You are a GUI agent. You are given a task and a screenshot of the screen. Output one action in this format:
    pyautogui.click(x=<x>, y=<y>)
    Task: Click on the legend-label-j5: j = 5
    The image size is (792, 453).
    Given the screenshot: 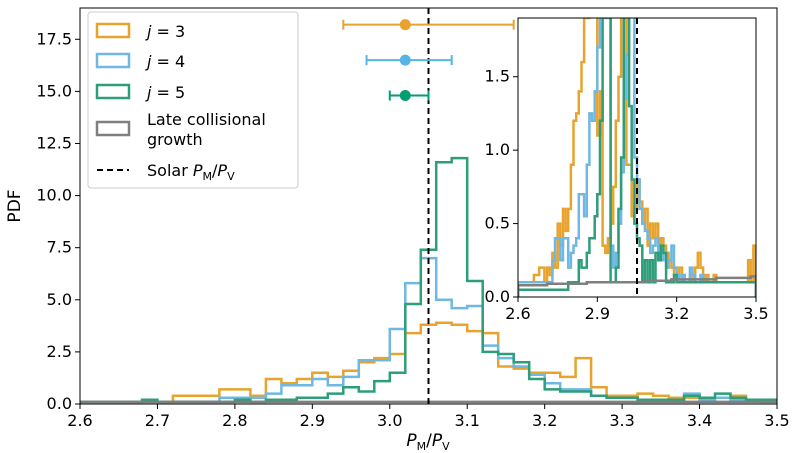 What is the action you would take?
    pyautogui.click(x=165, y=92)
    